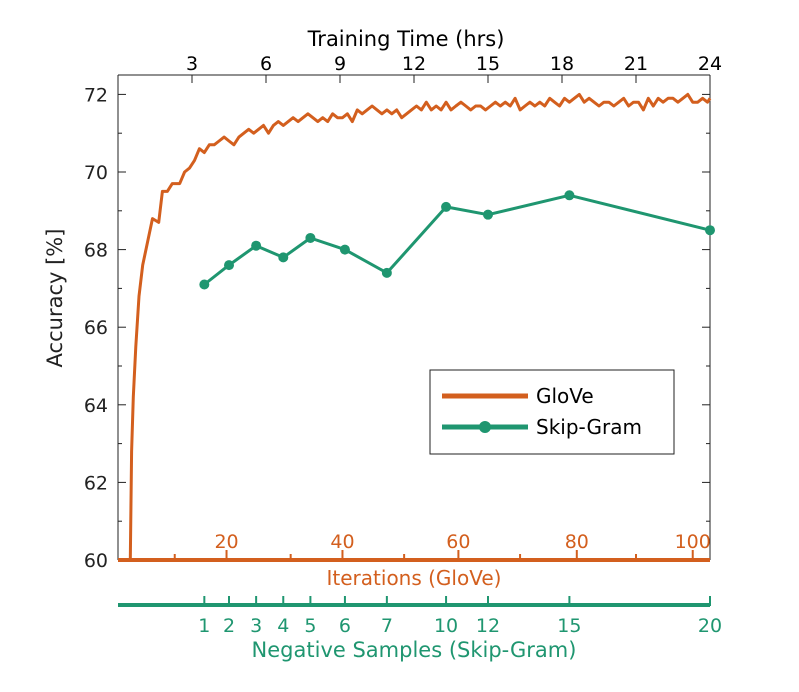 This screenshot has height=692, width=799. What do you see at coordinates (406, 39) in the screenshot?
I see `top-axis-title: Training Time (hrs)` at bounding box center [406, 39].